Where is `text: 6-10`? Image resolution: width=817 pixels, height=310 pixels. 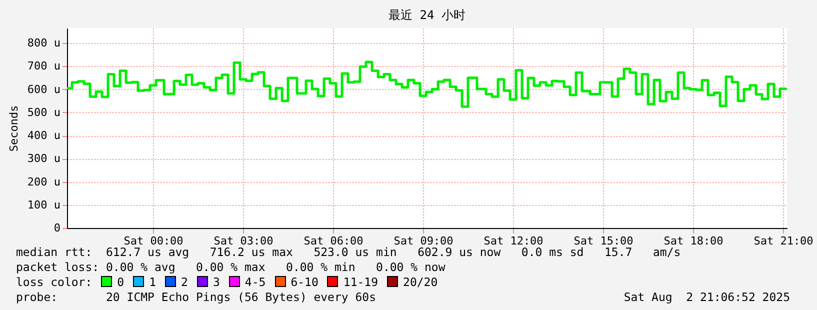 text: 6-10 is located at coordinates (304, 282).